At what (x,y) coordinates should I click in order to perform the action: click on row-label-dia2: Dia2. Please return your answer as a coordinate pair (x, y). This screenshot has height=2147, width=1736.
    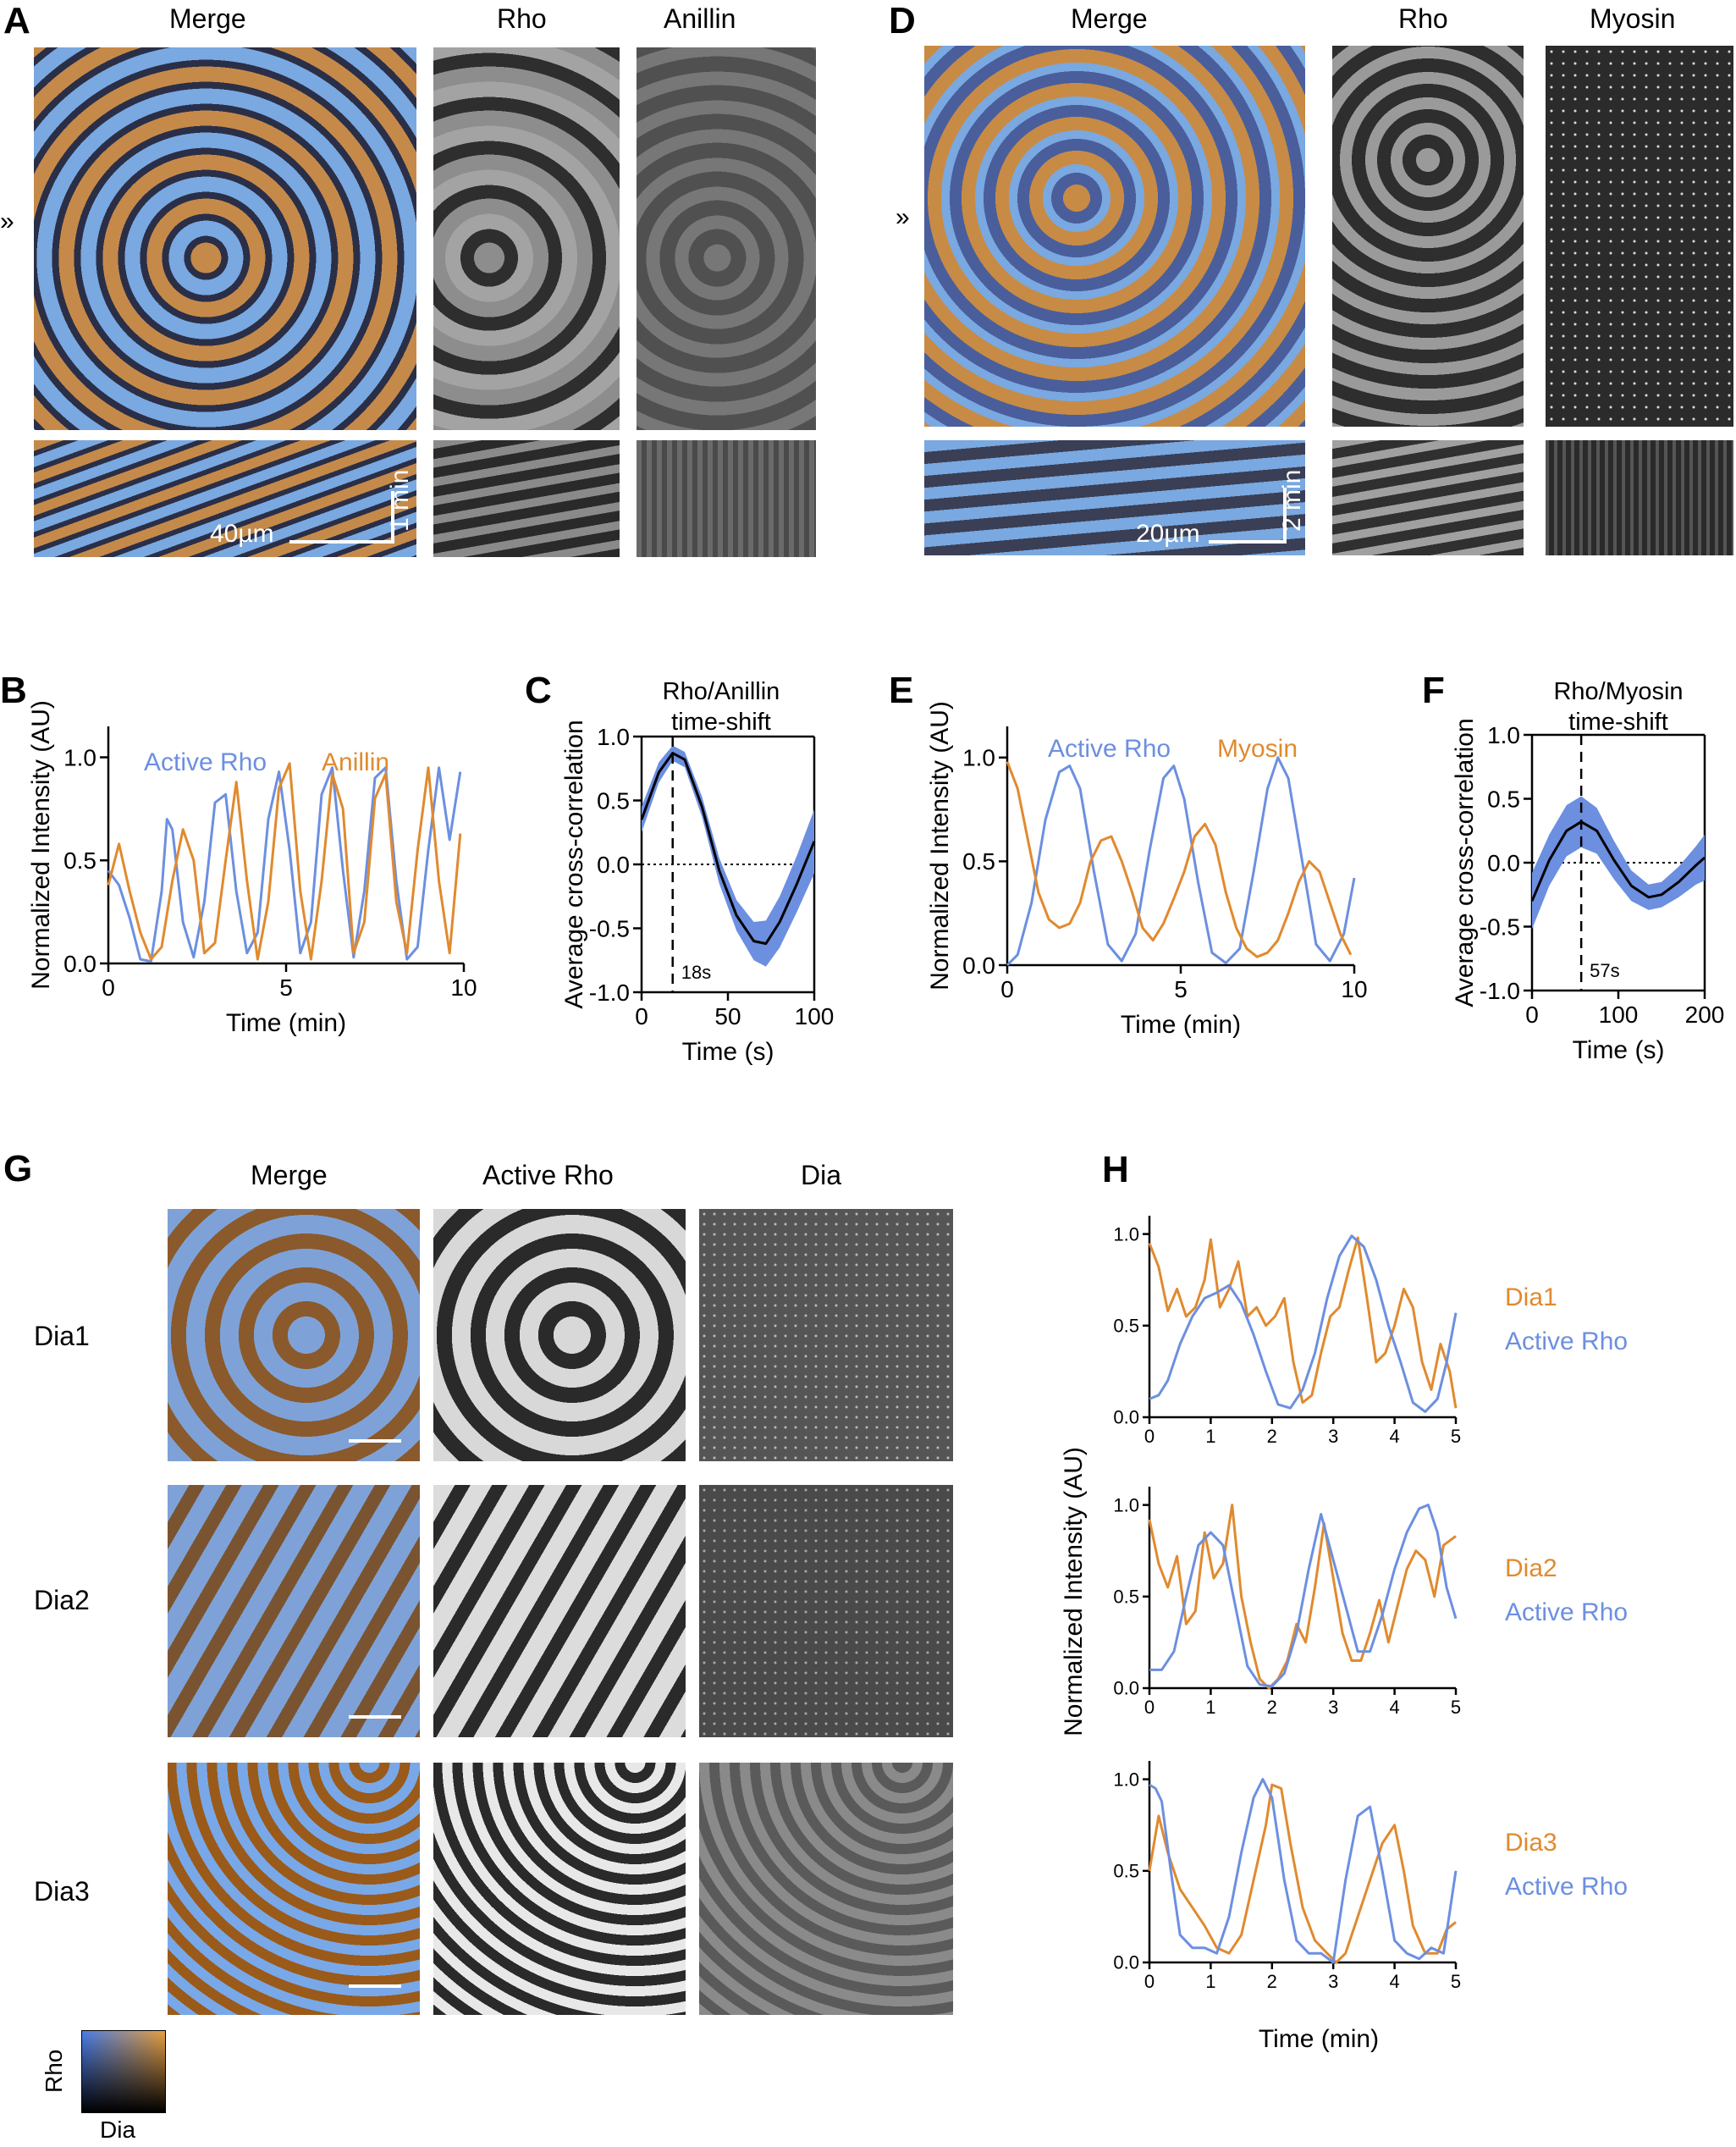
    Looking at the image, I should click on (62, 1600).